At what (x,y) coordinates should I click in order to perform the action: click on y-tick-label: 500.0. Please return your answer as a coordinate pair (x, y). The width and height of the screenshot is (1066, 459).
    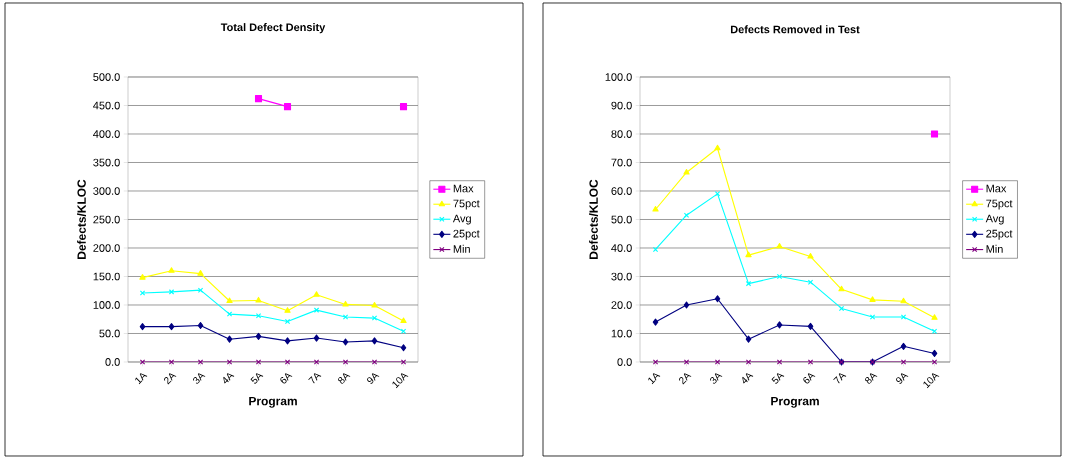
    Looking at the image, I should click on (106, 77).